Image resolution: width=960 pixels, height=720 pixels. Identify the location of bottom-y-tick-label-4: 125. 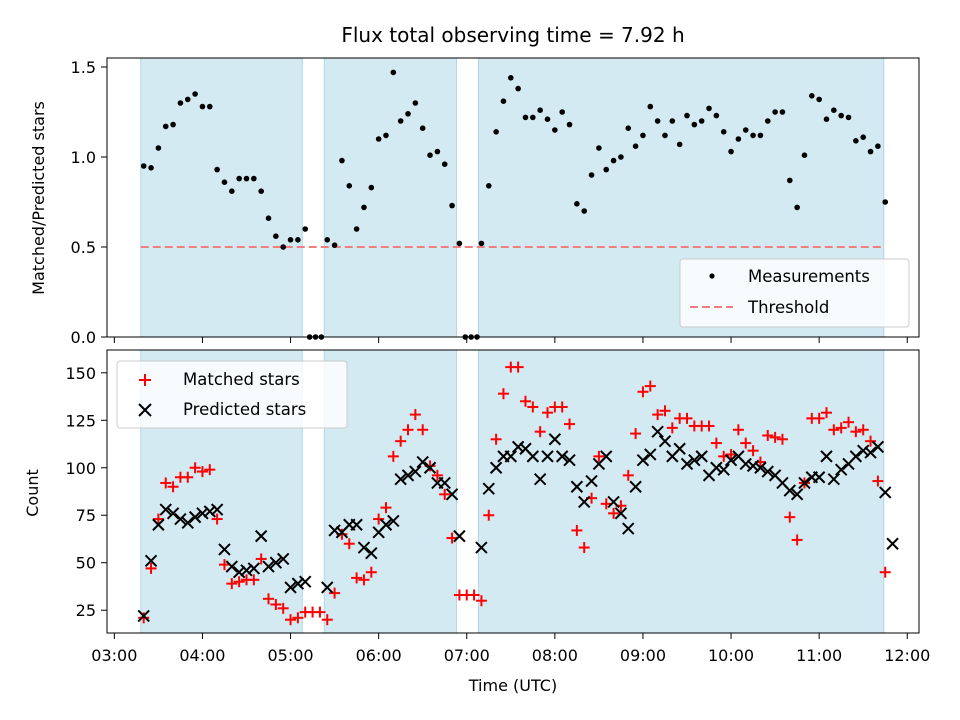
(80, 420).